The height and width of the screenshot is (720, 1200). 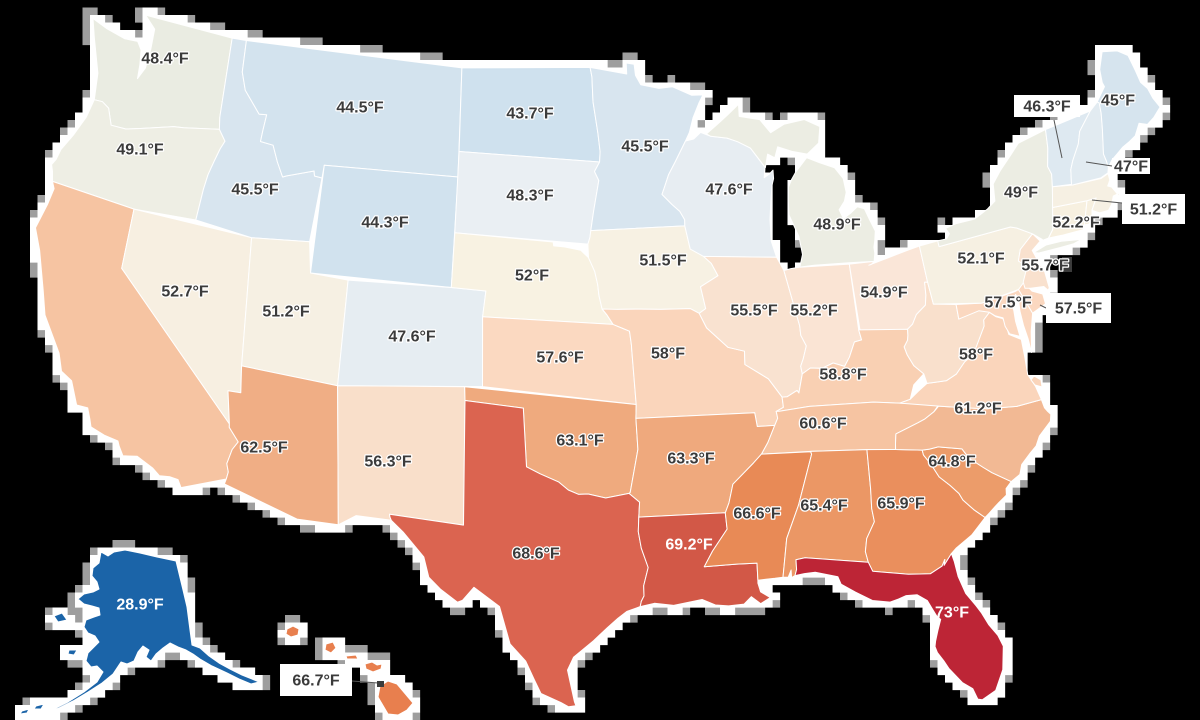 I want to click on svg-text: 64.8°F, so click(x=952, y=462).